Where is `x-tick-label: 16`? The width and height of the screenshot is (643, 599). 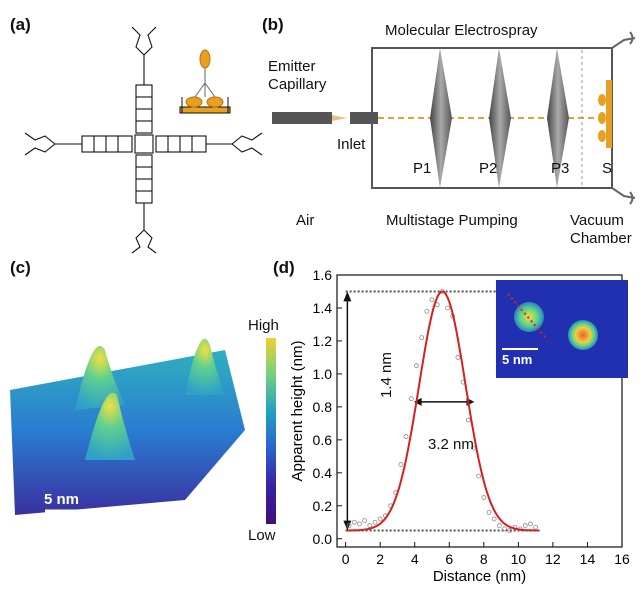 x-tick-label: 16 is located at coordinates (622, 559).